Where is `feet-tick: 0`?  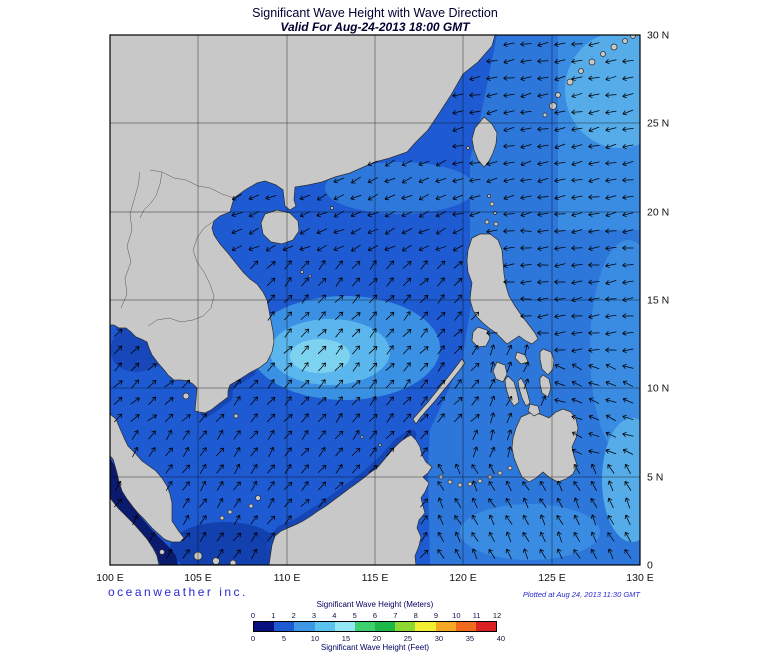
feet-tick: 0 is located at coordinates (253, 638).